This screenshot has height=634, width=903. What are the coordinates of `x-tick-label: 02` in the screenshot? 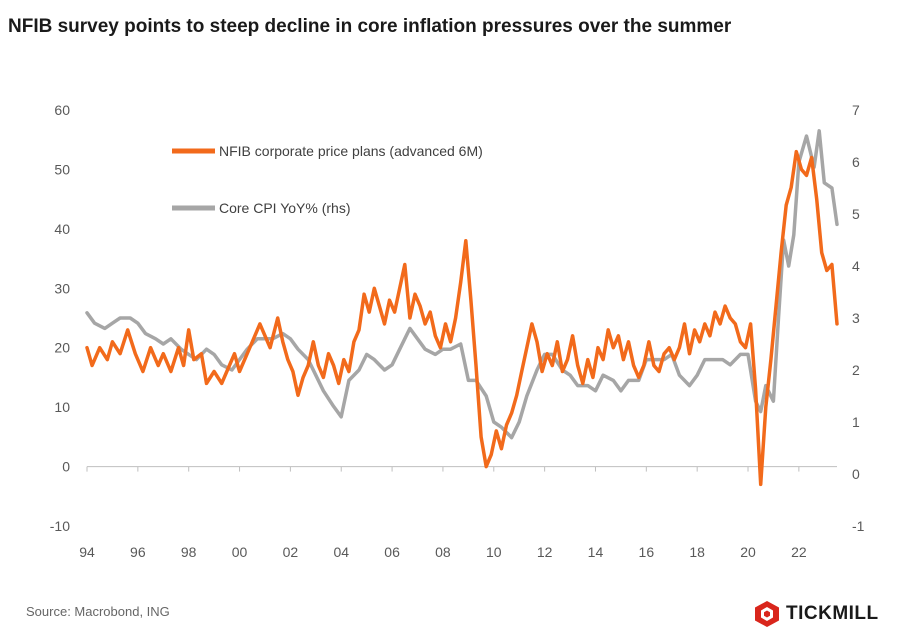 It's located at (291, 552).